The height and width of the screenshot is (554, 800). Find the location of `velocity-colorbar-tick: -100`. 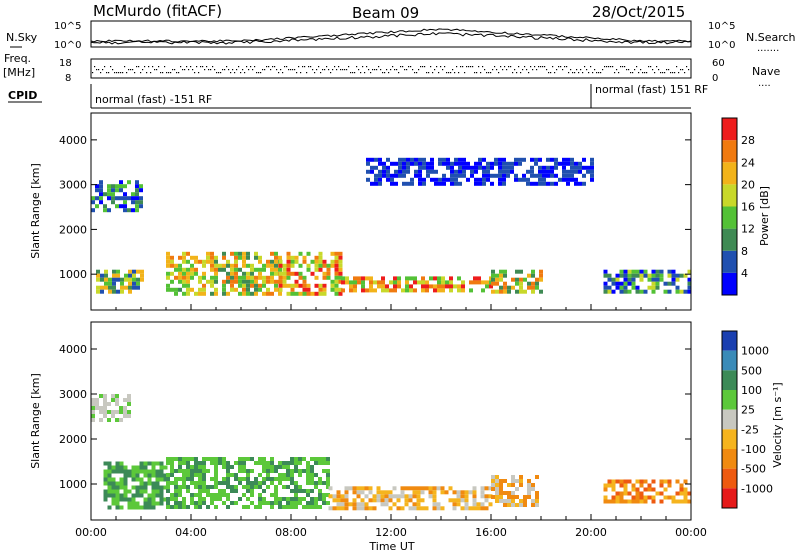

velocity-colorbar-tick: -100 is located at coordinates (753, 449).